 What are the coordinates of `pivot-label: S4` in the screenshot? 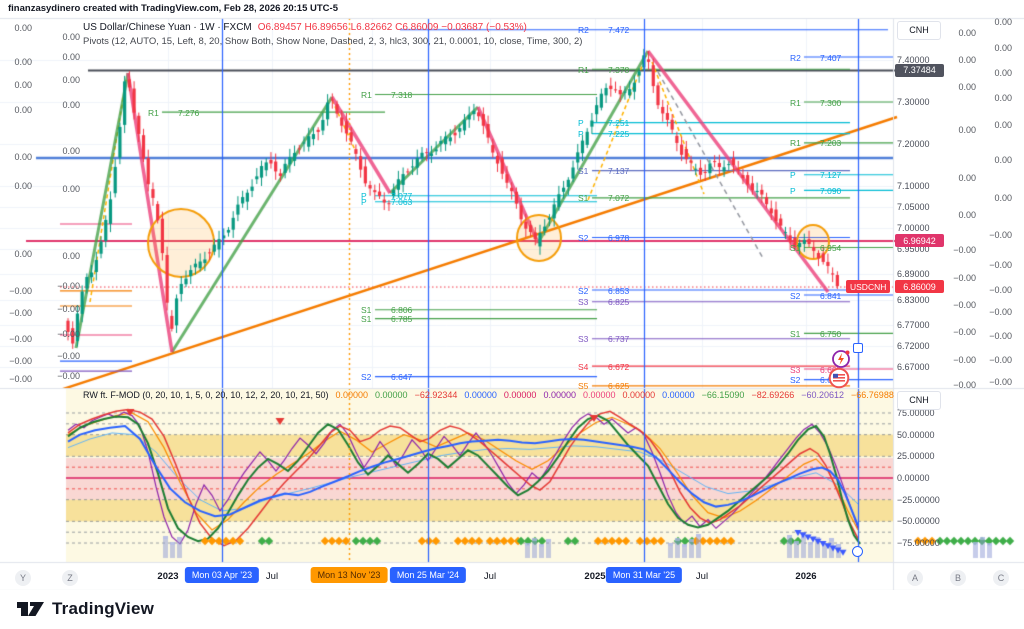 It's located at (583, 366).